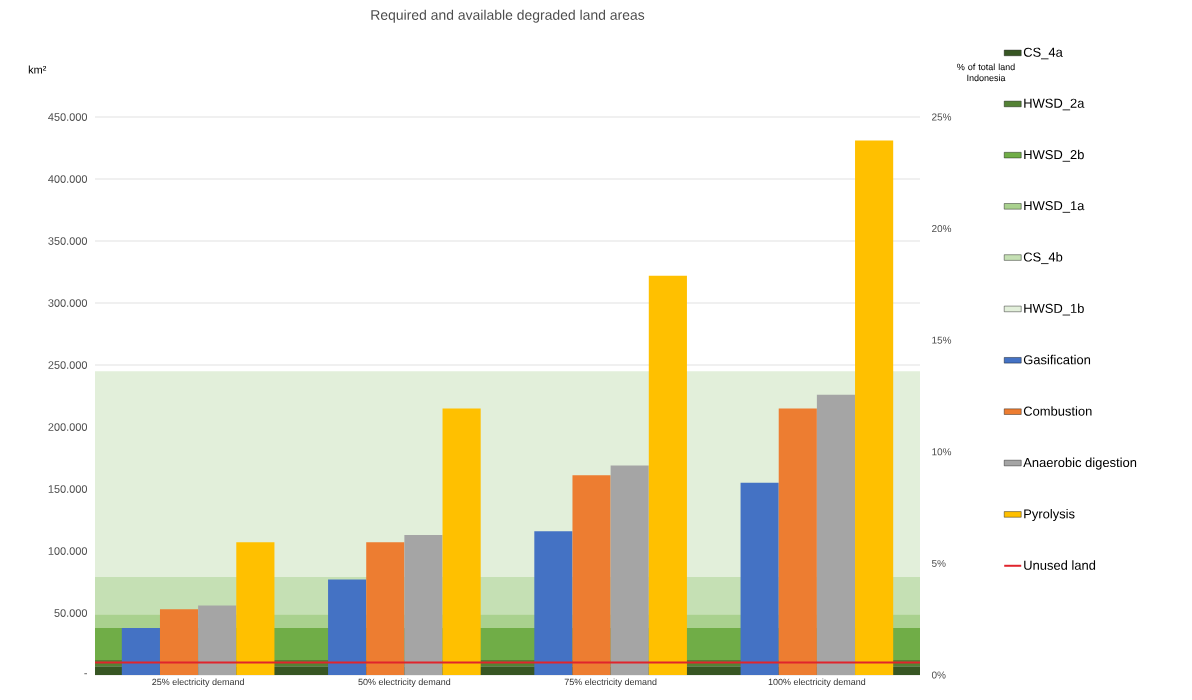 This screenshot has height=700, width=1192. I want to click on legend-label: HWSD_2b, so click(1054, 155).